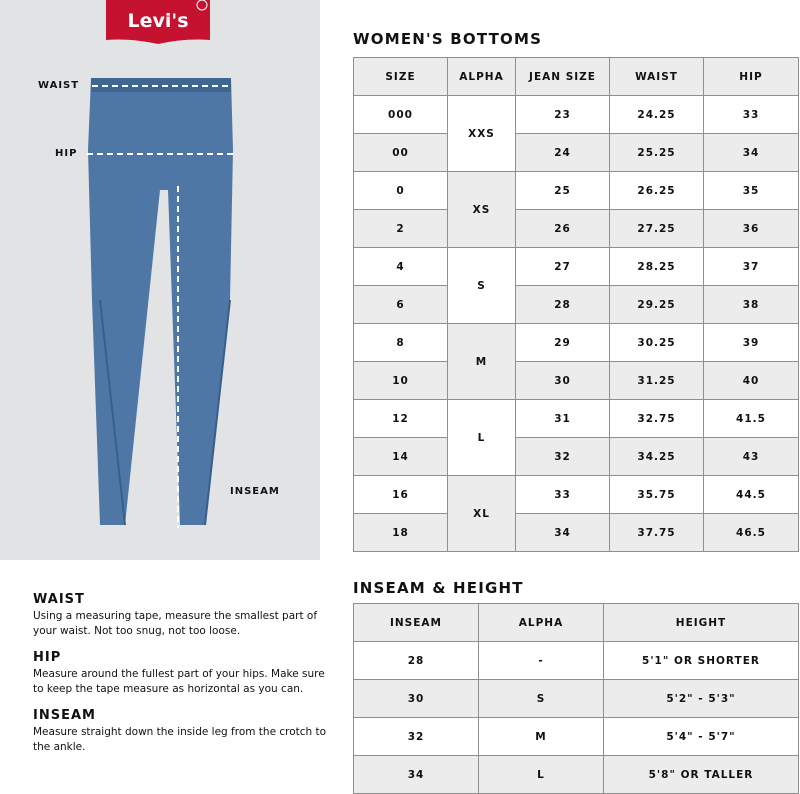  Describe the element at coordinates (656, 380) in the screenshot. I see `waist-cell: 31.25` at that location.